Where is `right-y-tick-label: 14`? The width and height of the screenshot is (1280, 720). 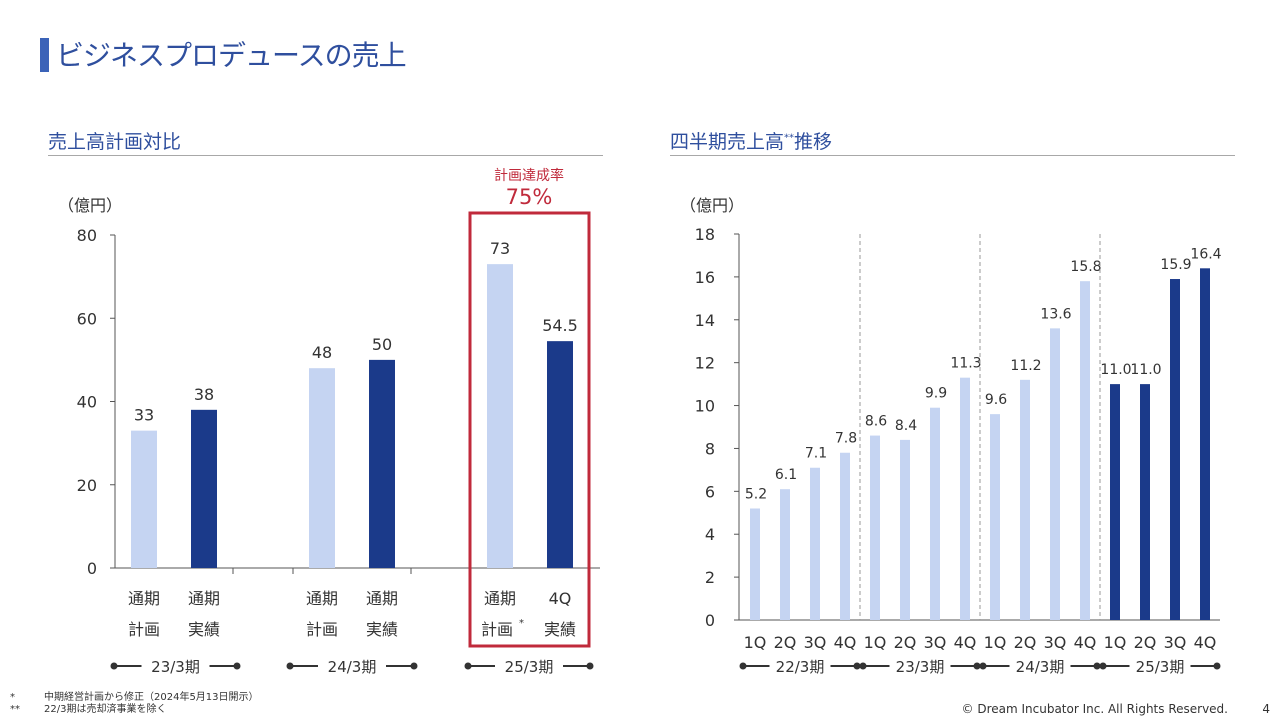
right-y-tick-label: 14 is located at coordinates (705, 320).